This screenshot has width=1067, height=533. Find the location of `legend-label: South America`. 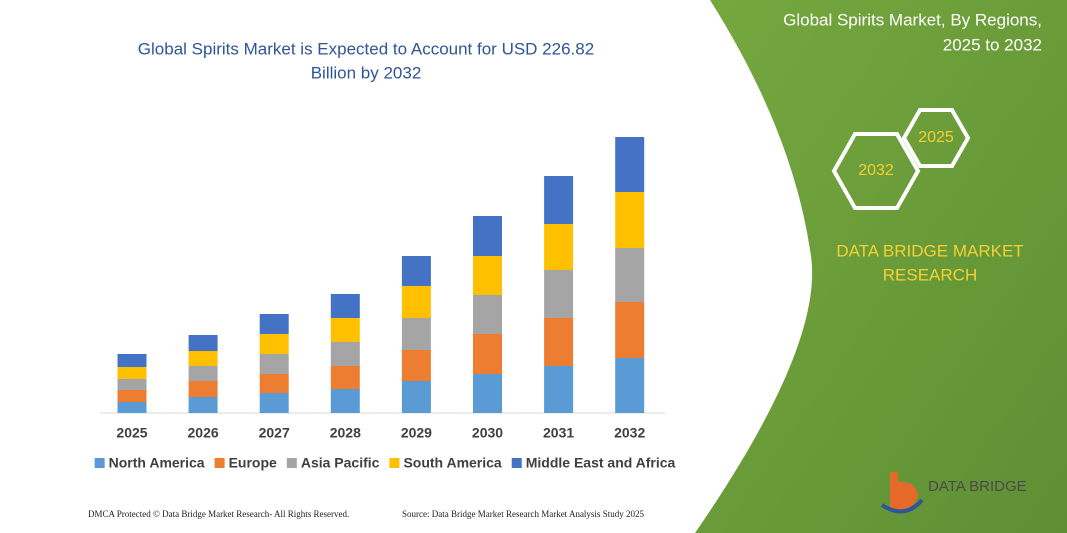

legend-label: South America is located at coordinates (452, 463).